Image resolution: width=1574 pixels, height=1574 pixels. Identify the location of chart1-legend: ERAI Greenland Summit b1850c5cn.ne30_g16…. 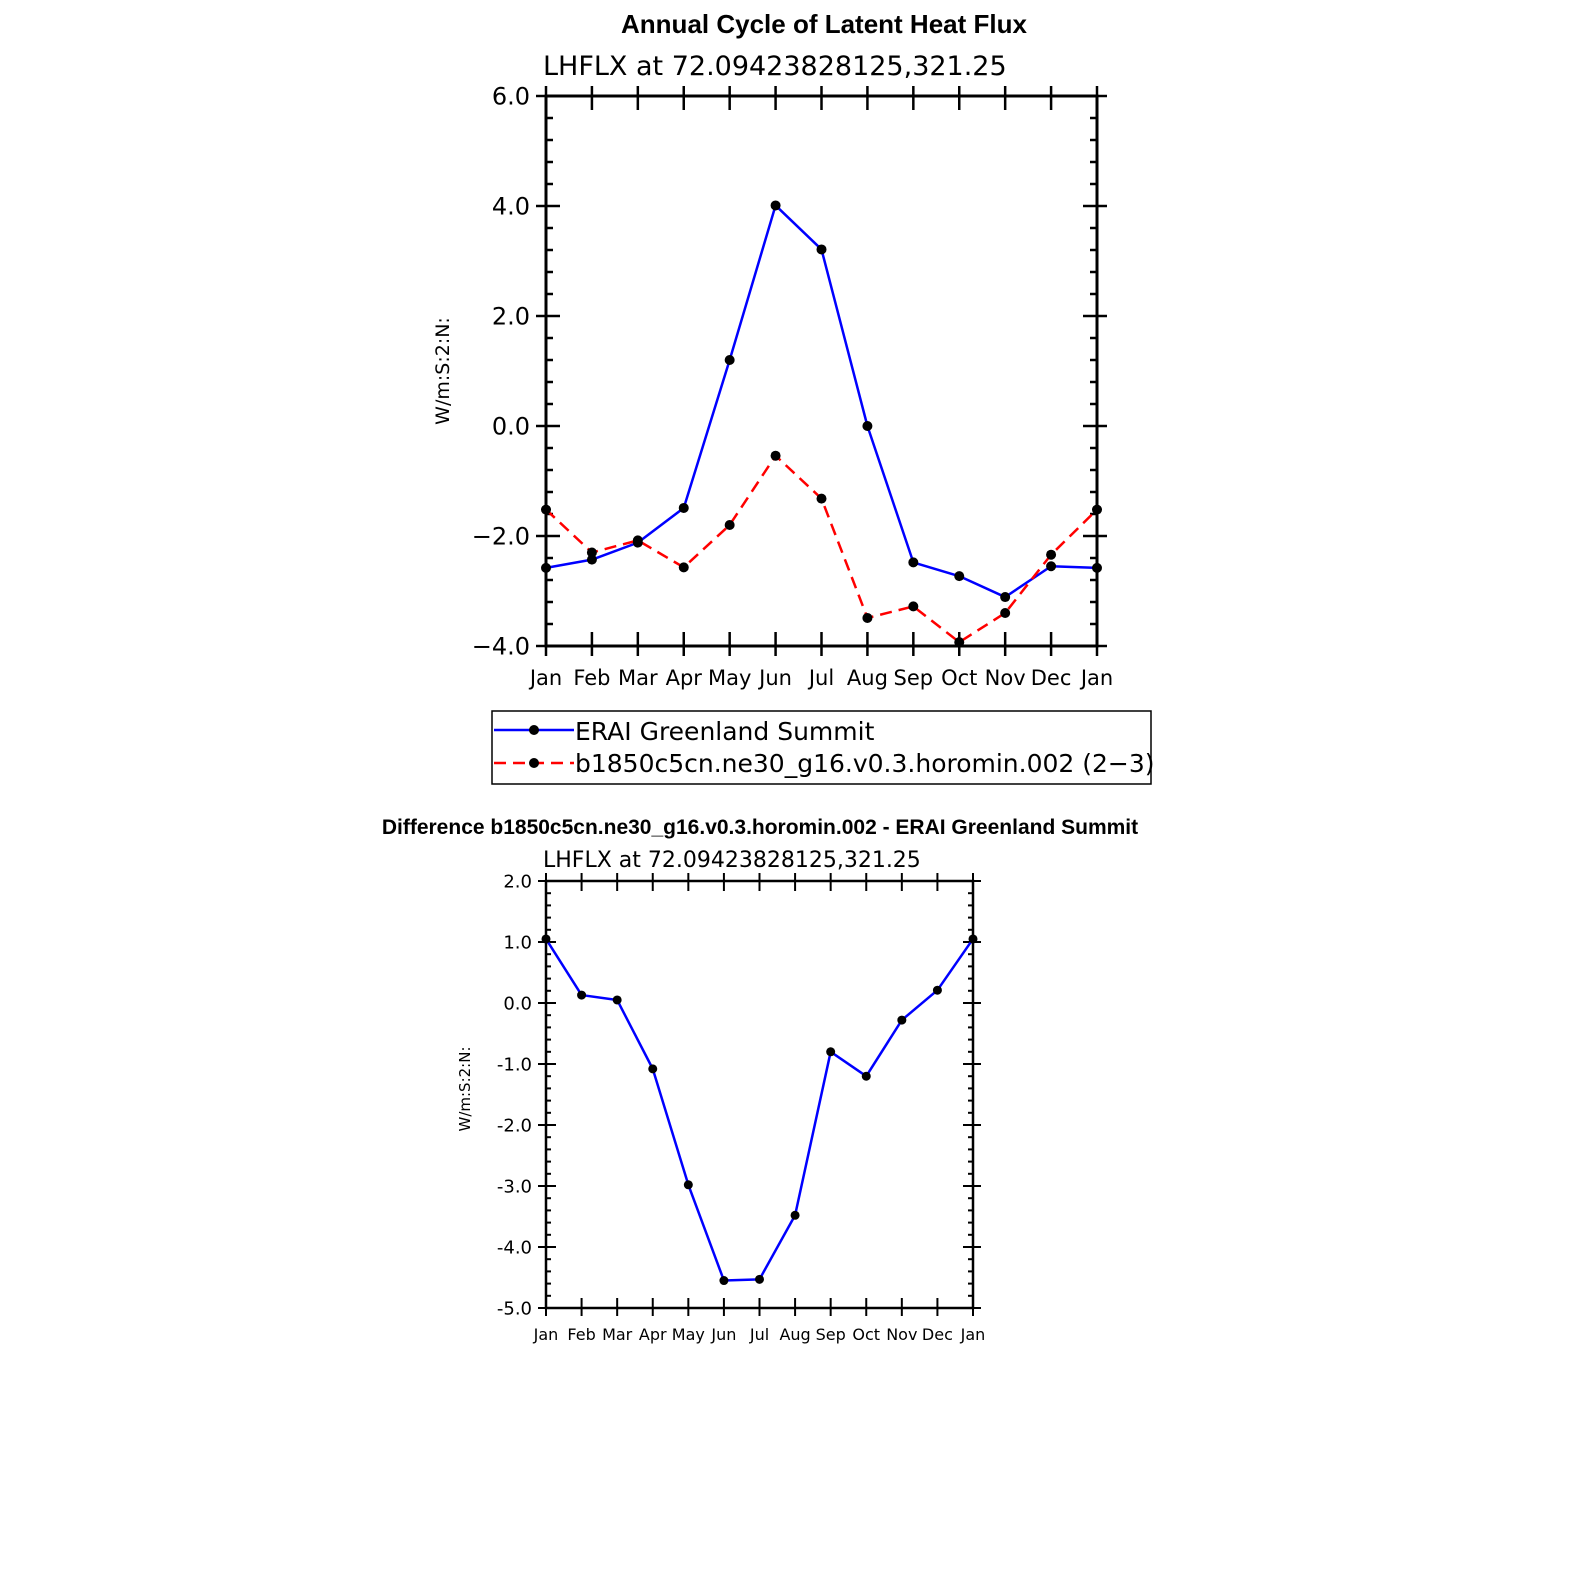
(823, 747).